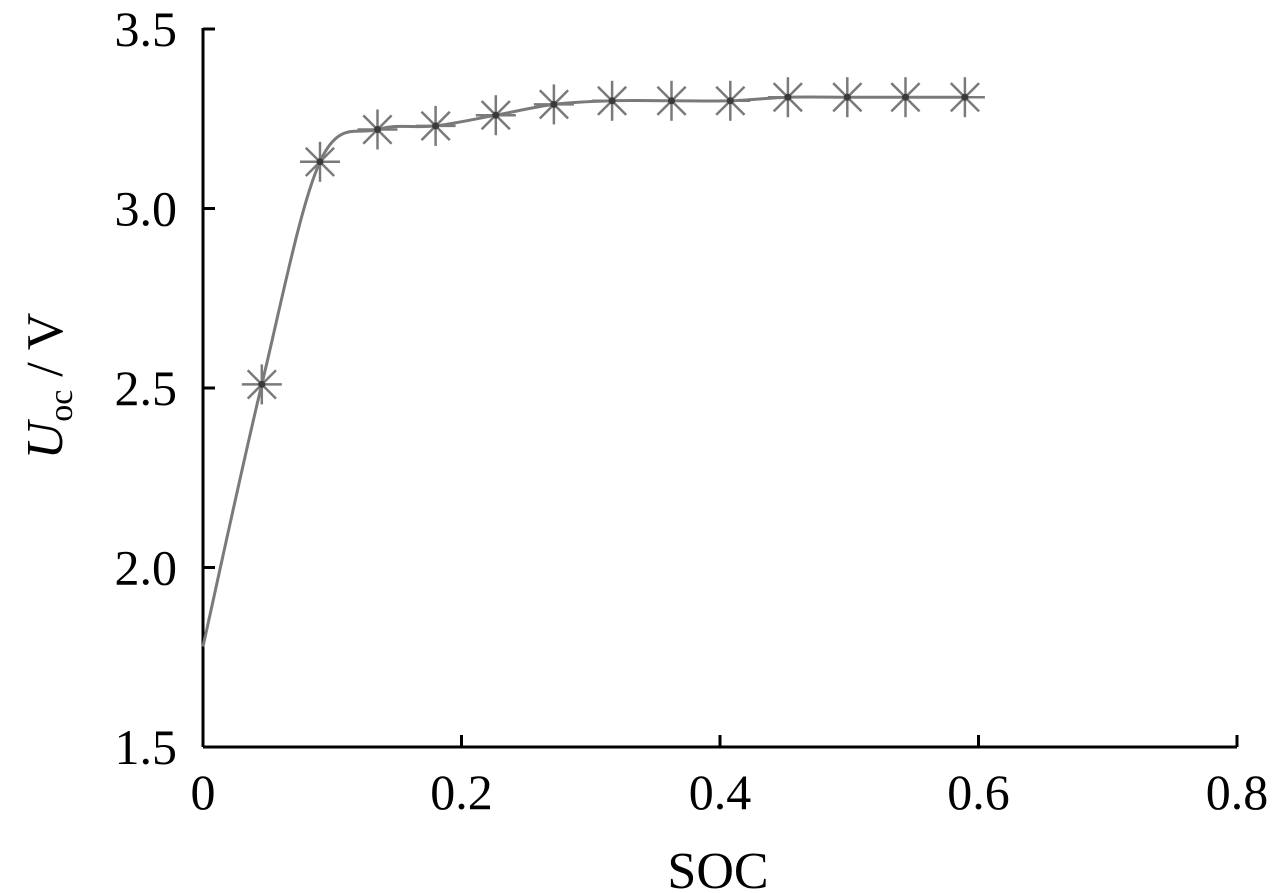  I want to click on y-axis-title-main: U, so click(45, 438).